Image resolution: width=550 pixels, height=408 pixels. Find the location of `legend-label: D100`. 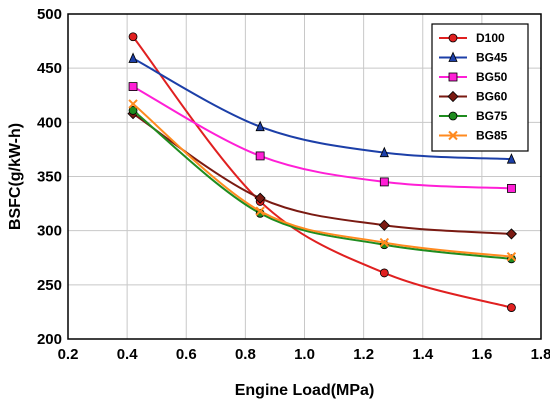

legend-label: D100 is located at coordinates (490, 38).